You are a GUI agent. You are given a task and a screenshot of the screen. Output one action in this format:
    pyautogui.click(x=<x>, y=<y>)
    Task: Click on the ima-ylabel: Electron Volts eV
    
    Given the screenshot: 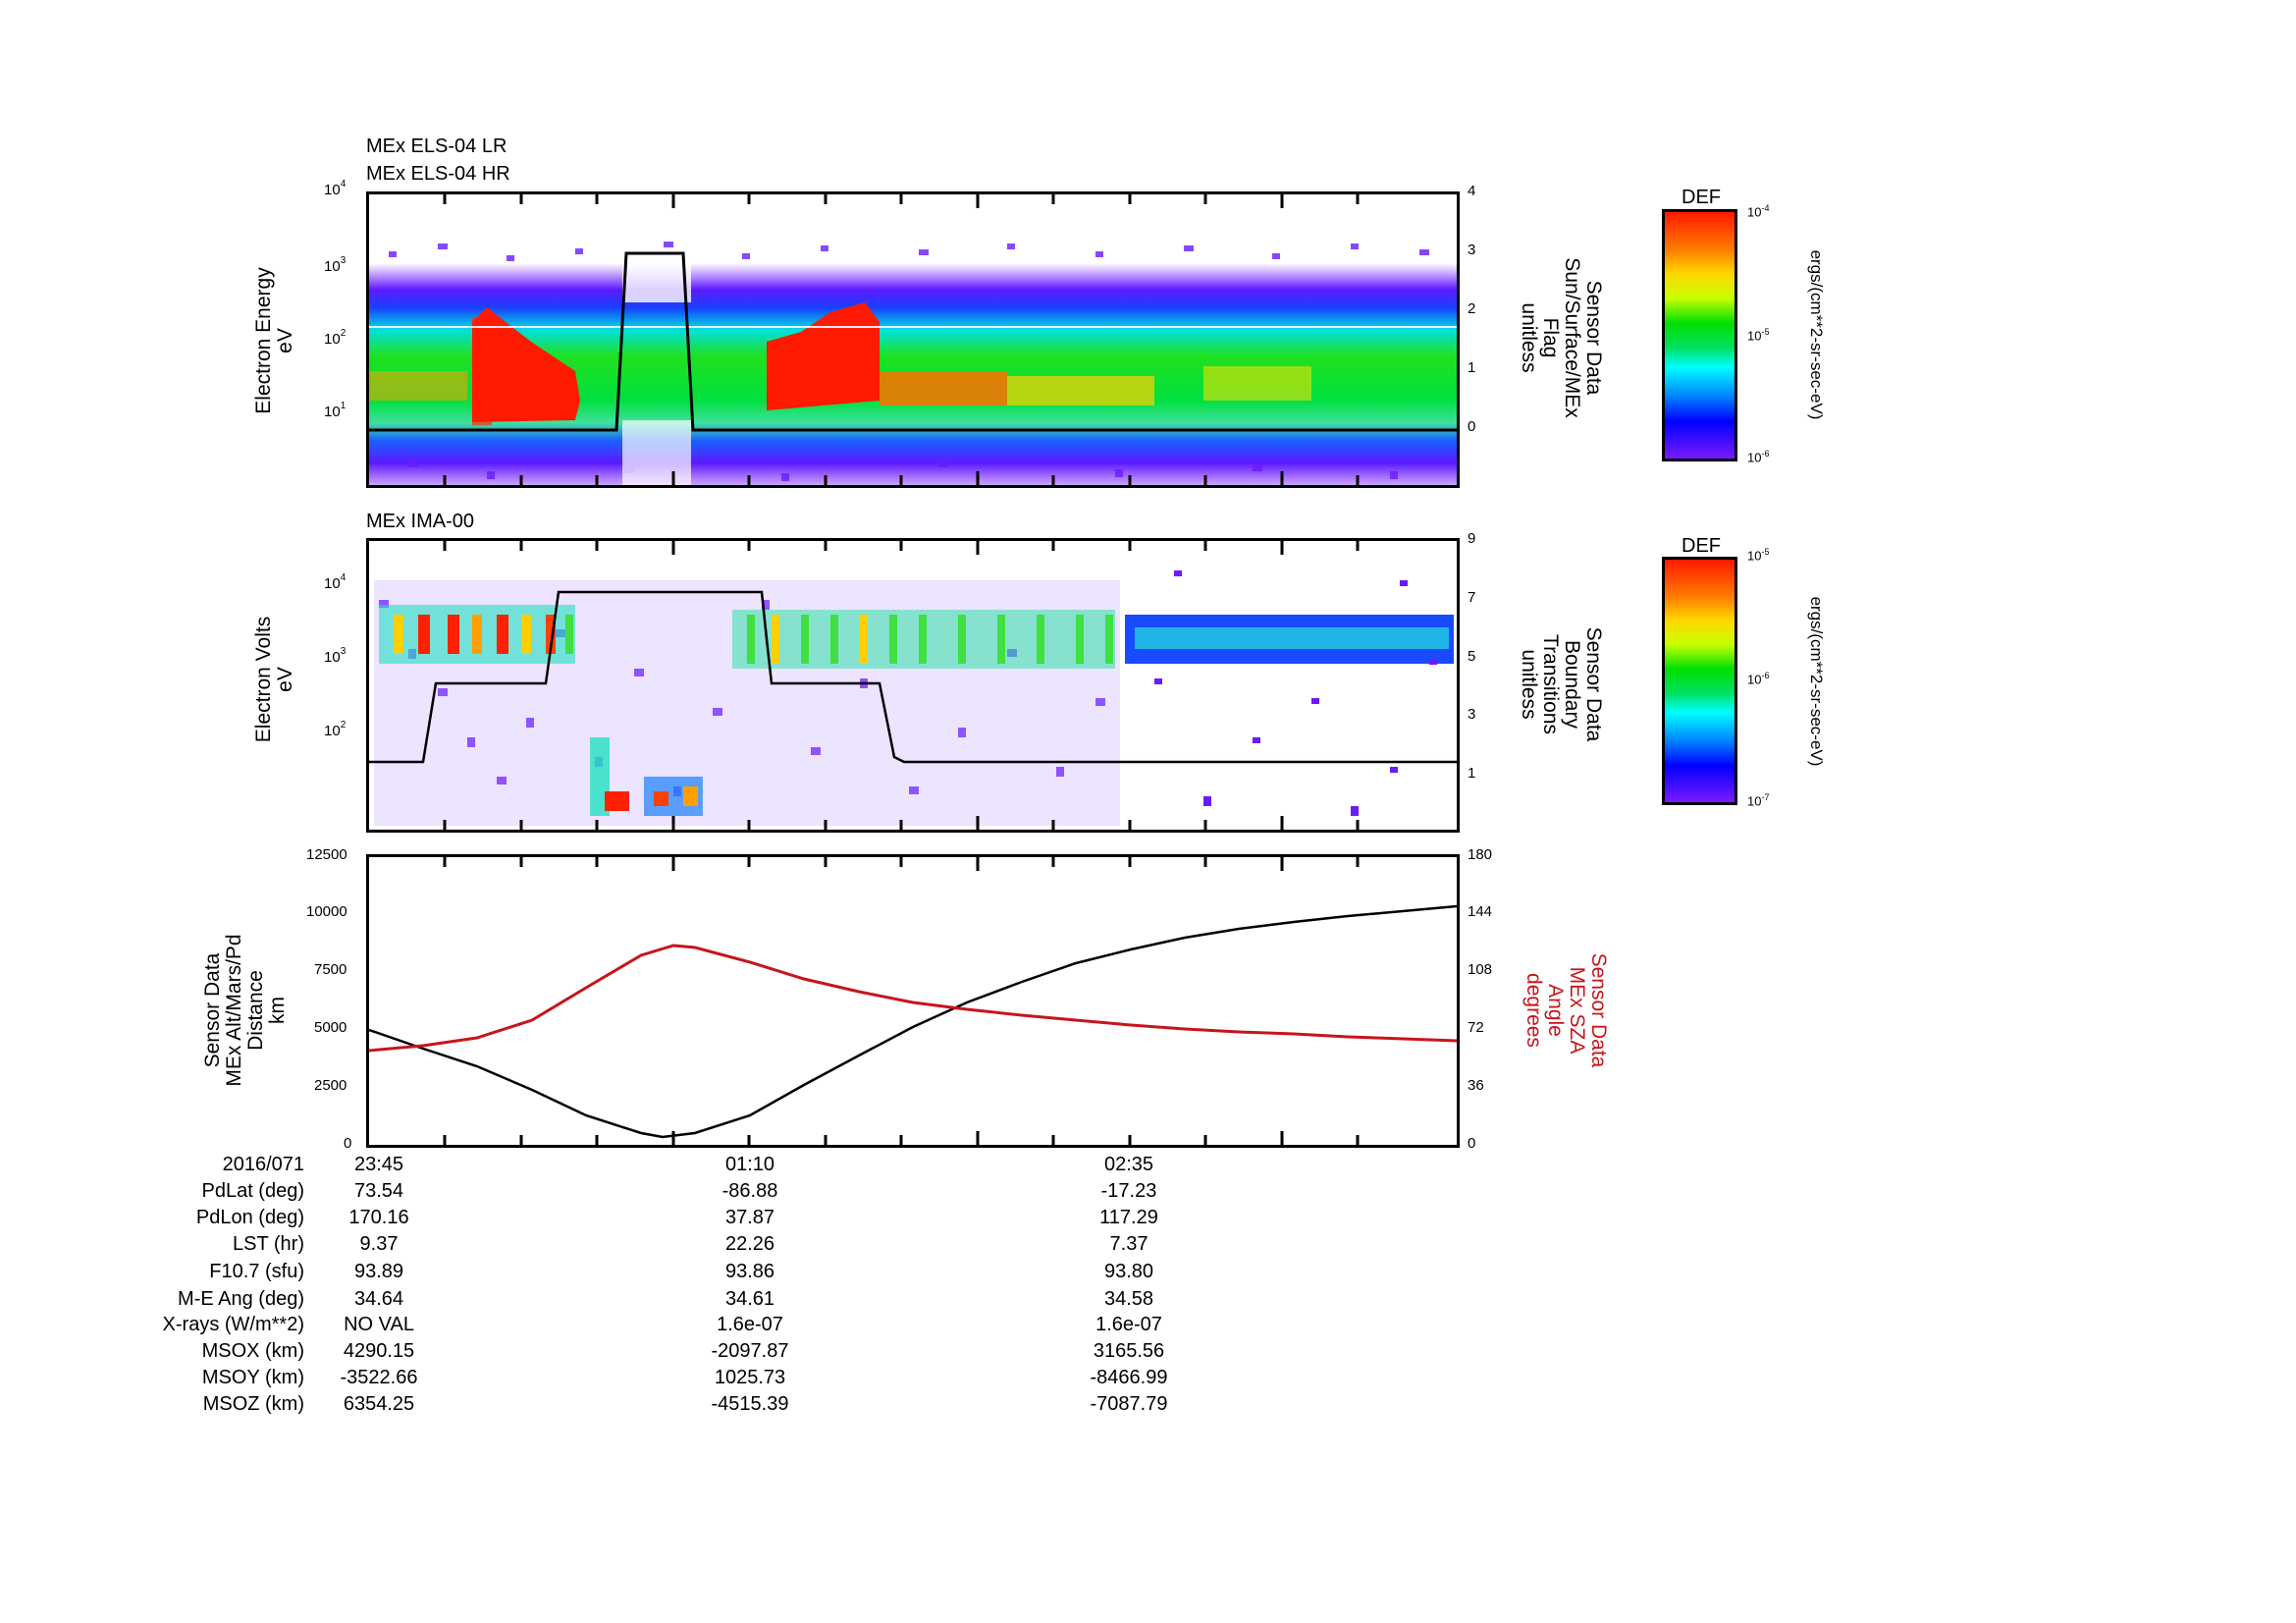 What is the action you would take?
    pyautogui.click(x=274, y=679)
    